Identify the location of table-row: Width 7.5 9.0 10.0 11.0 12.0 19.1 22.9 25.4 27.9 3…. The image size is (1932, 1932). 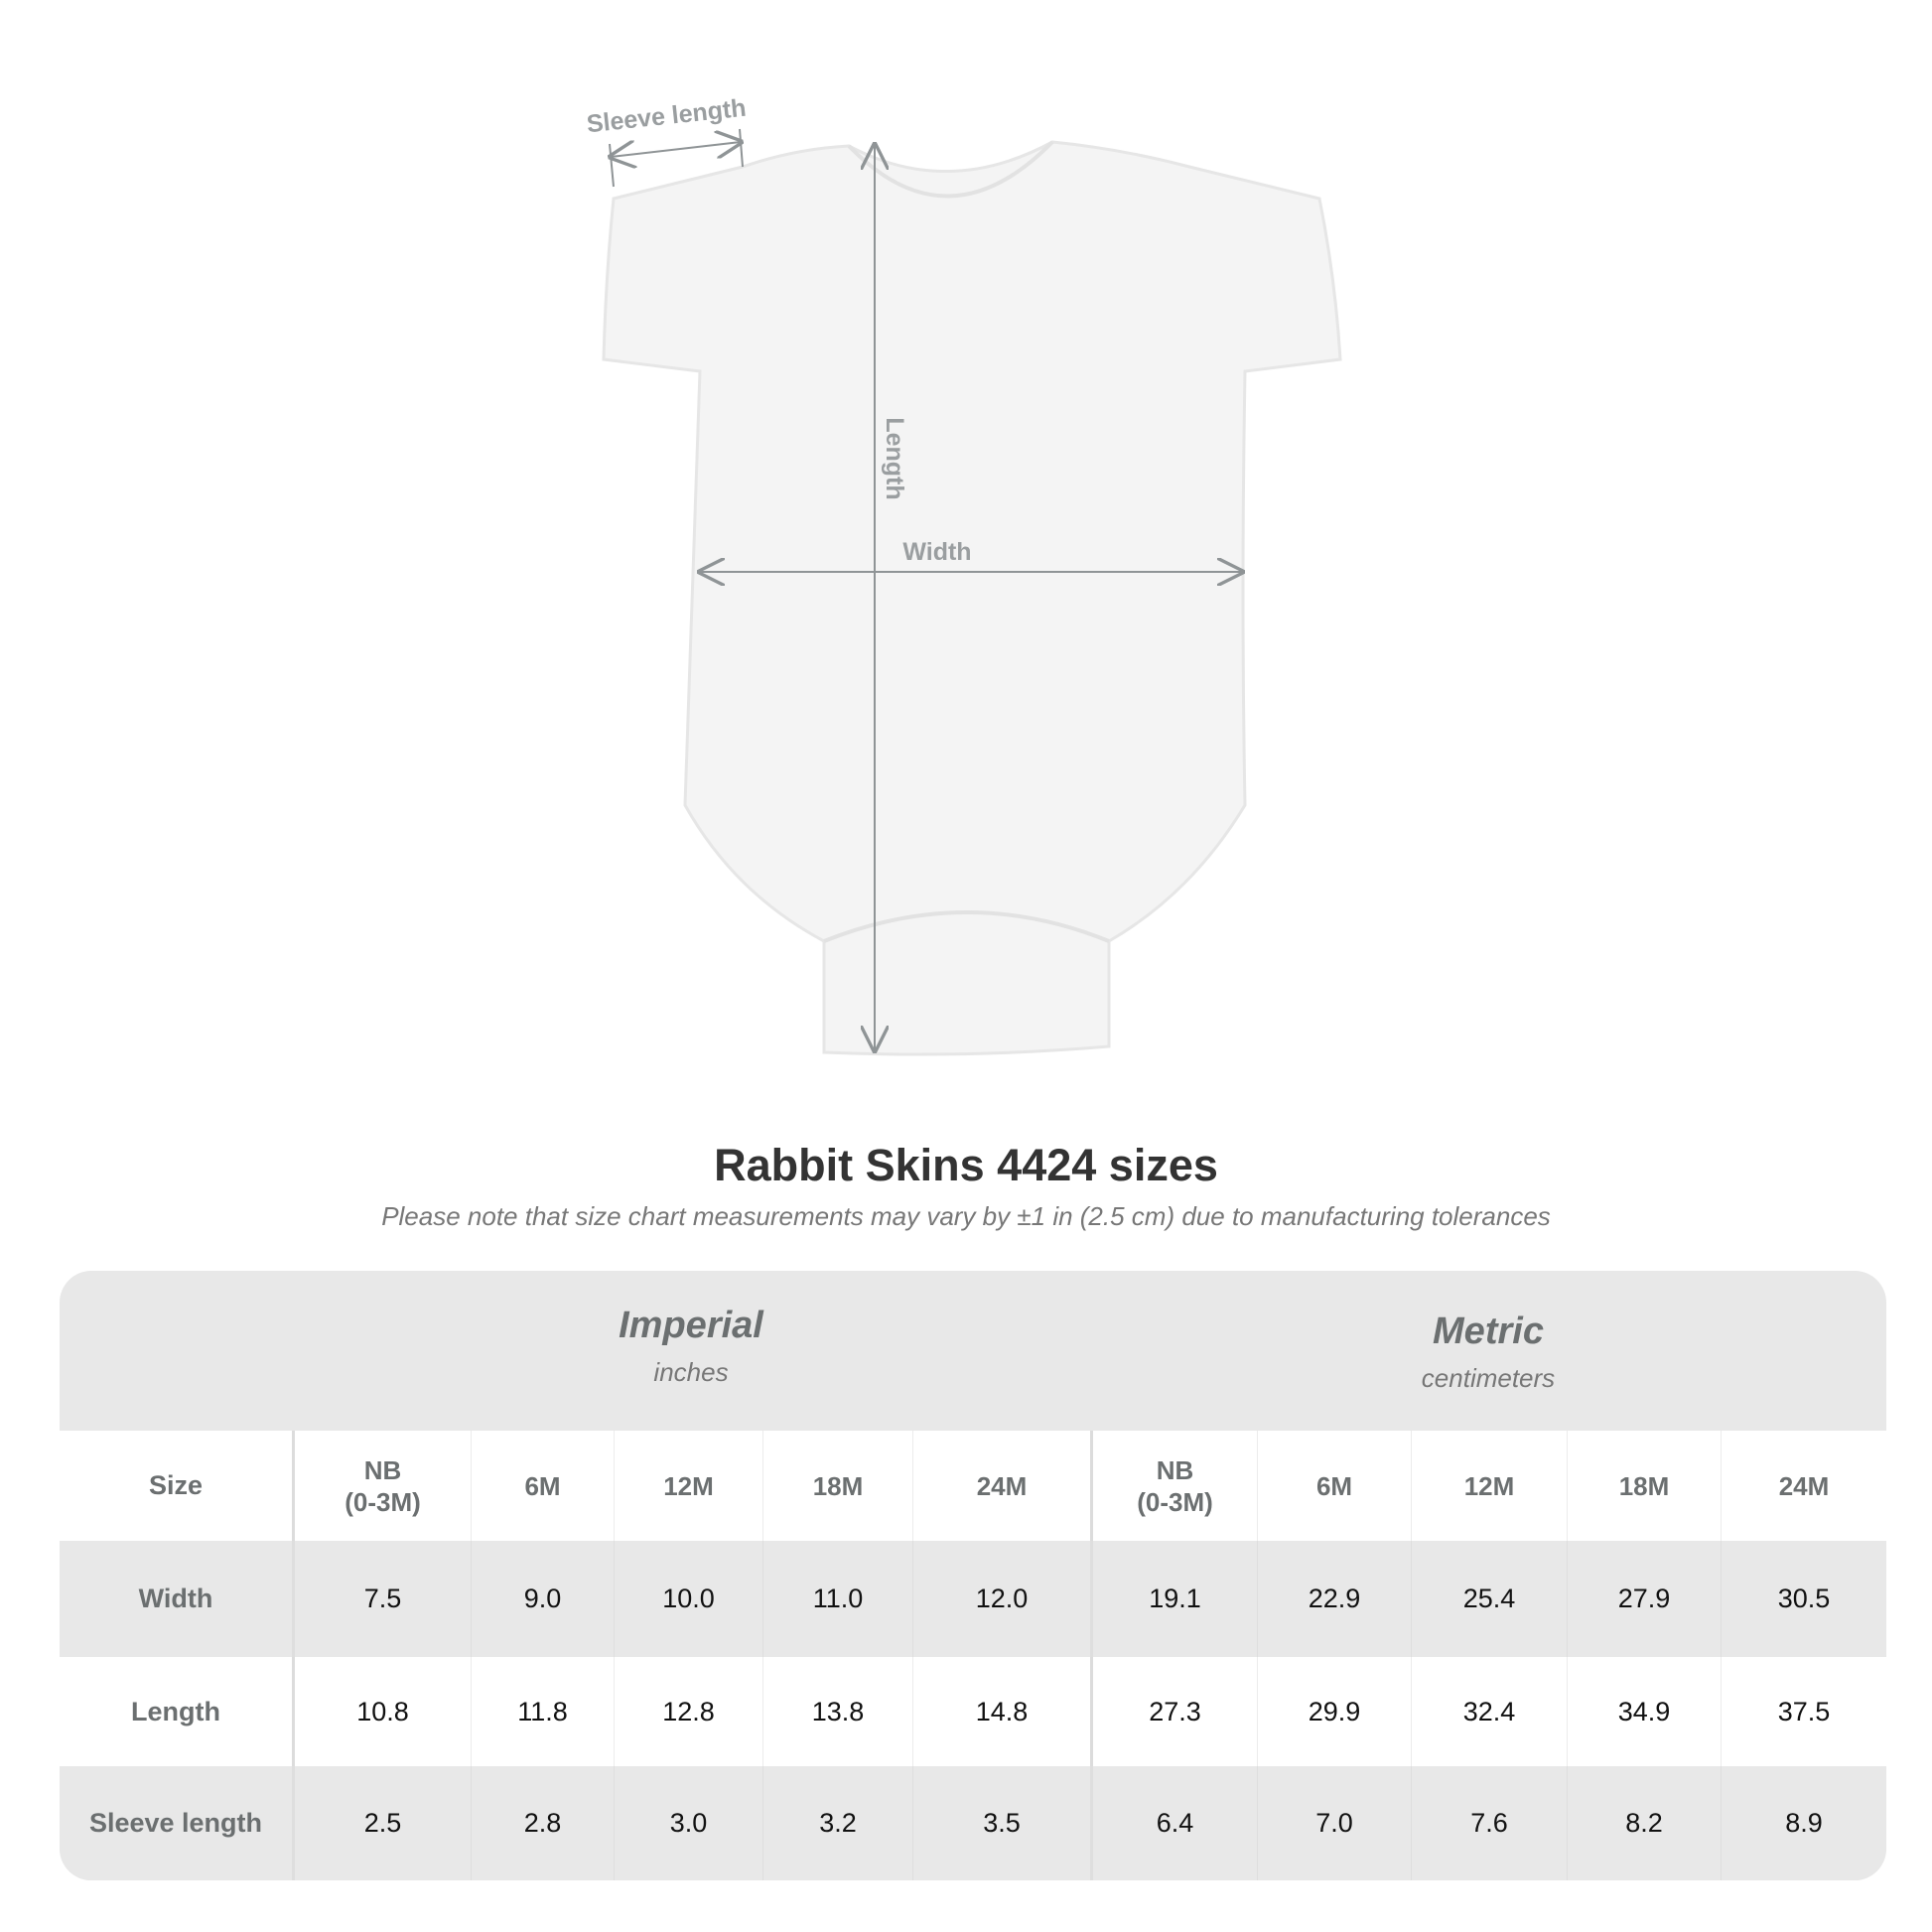
(973, 1599).